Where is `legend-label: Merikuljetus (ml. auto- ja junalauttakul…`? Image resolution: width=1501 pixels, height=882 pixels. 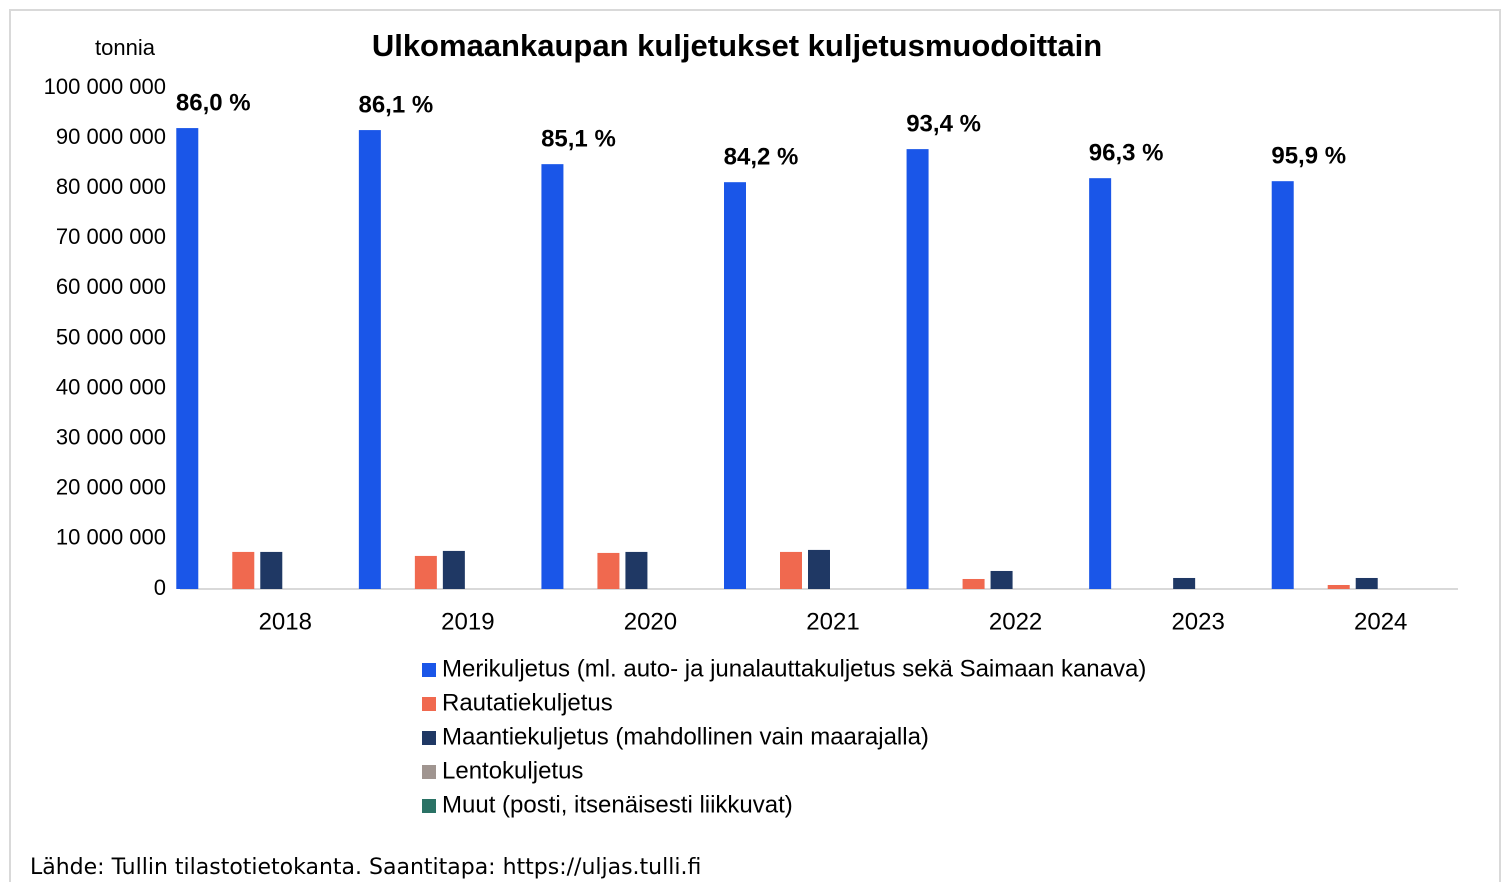 legend-label: Merikuljetus (ml. auto- ja junalauttakul… is located at coordinates (794, 668).